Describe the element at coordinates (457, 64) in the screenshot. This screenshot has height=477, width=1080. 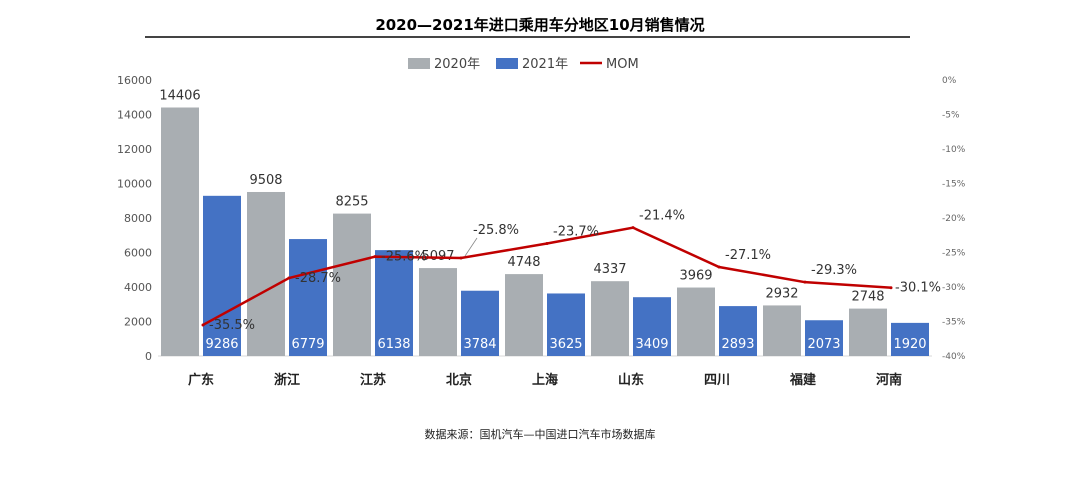
I see `legend-label-2020: 2020年` at that location.